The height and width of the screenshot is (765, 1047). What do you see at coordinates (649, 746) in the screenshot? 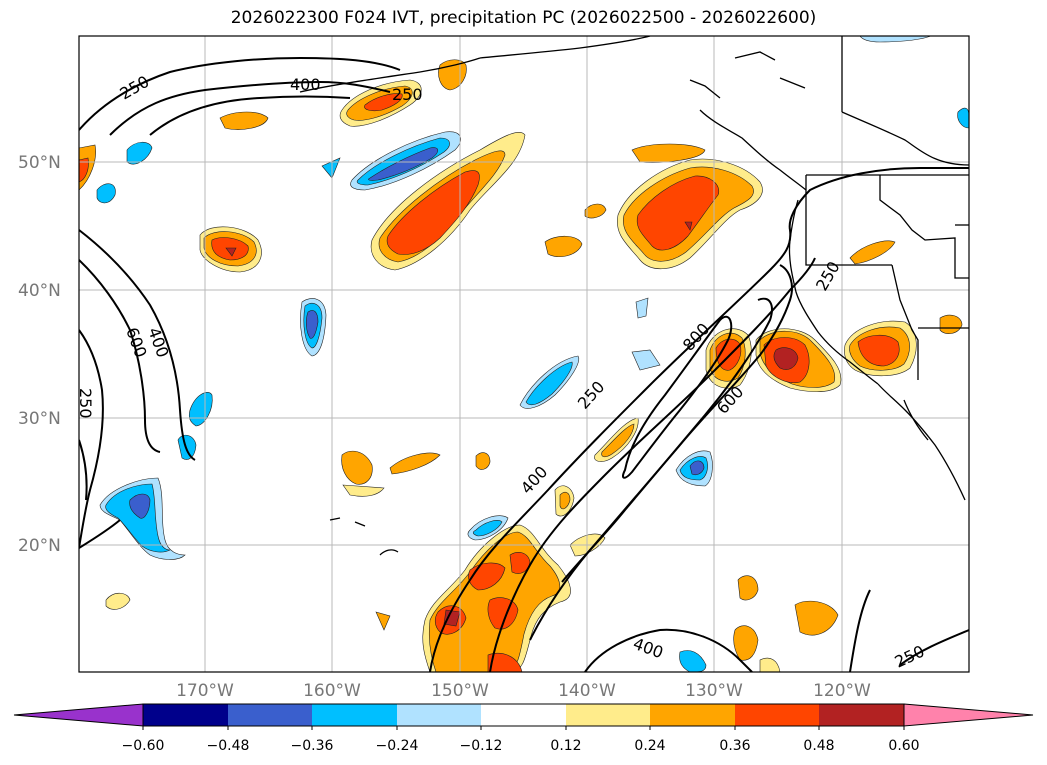
I see `svg-text: 0.24` at bounding box center [649, 746].